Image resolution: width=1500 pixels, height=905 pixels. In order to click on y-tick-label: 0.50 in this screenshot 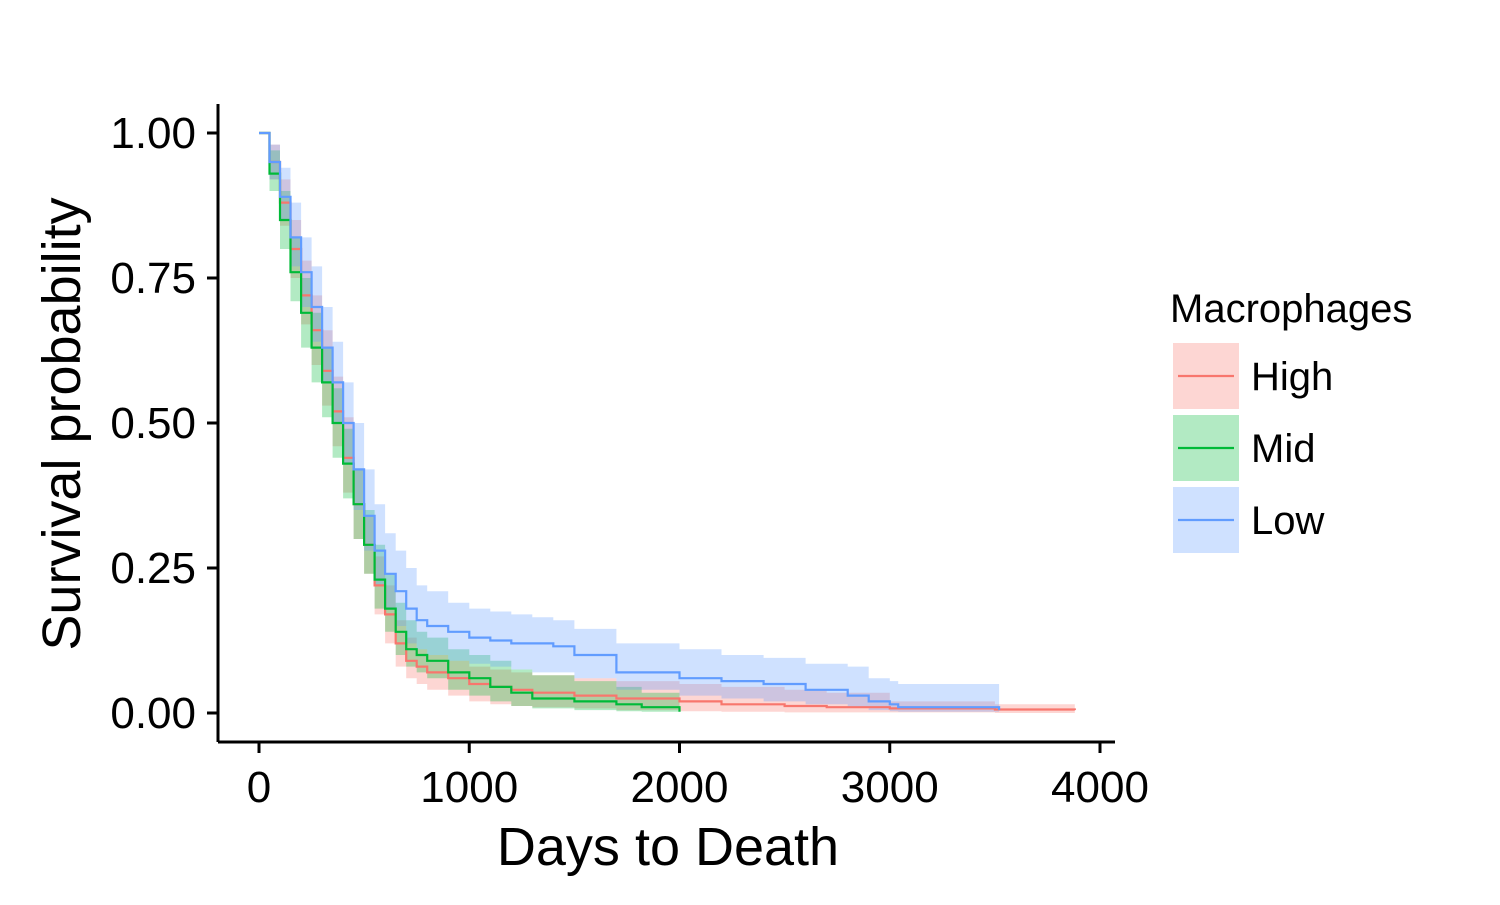, I will do `click(153, 423)`.